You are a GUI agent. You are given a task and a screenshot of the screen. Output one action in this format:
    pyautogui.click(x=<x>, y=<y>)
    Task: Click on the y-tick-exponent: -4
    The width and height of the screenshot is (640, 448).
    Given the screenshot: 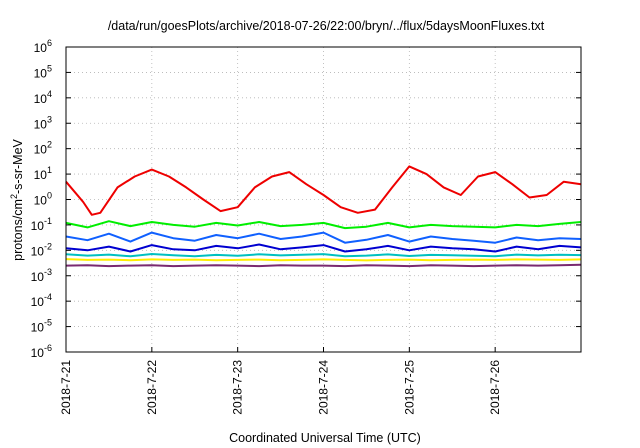 What is the action you would take?
    pyautogui.click(x=48, y=297)
    